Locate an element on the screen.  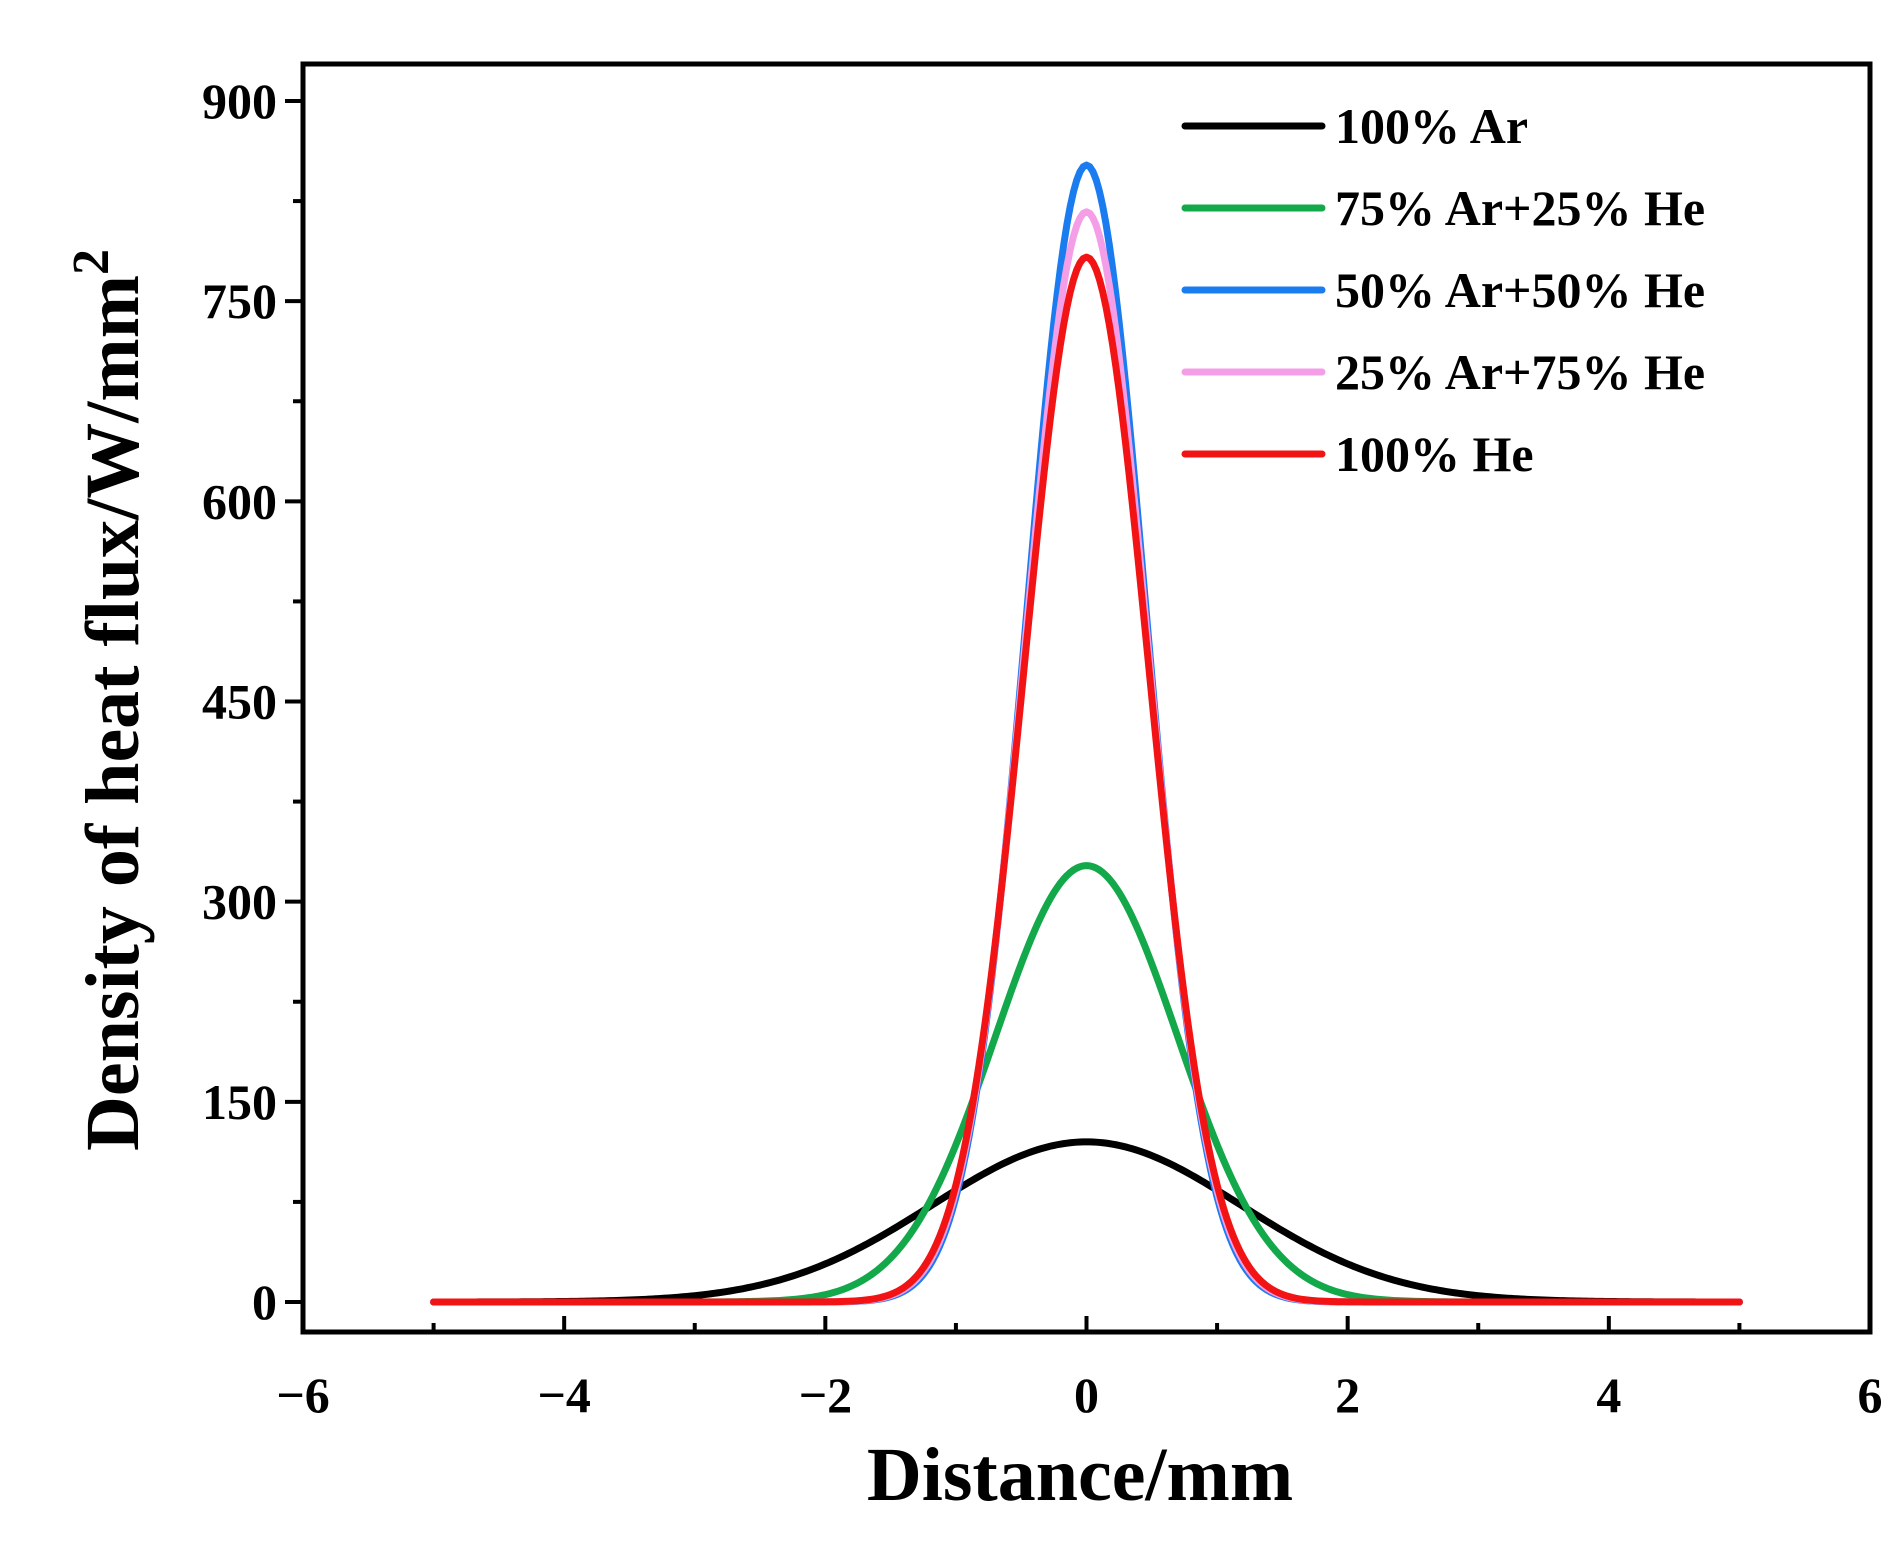
y-tick-label: 150 is located at coordinates (239, 1102).